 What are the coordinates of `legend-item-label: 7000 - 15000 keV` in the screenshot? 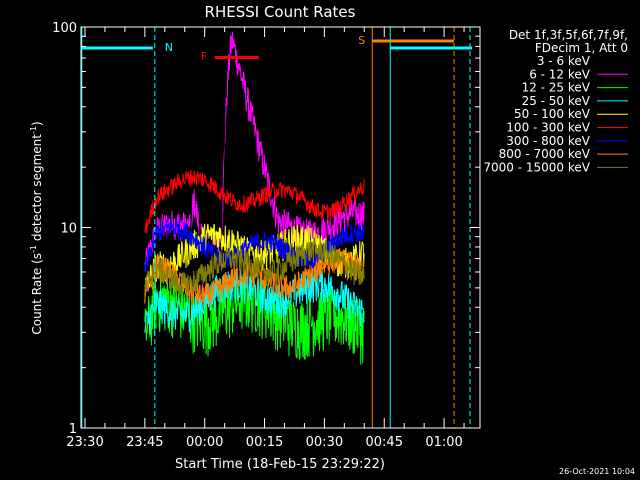 It's located at (536, 167).